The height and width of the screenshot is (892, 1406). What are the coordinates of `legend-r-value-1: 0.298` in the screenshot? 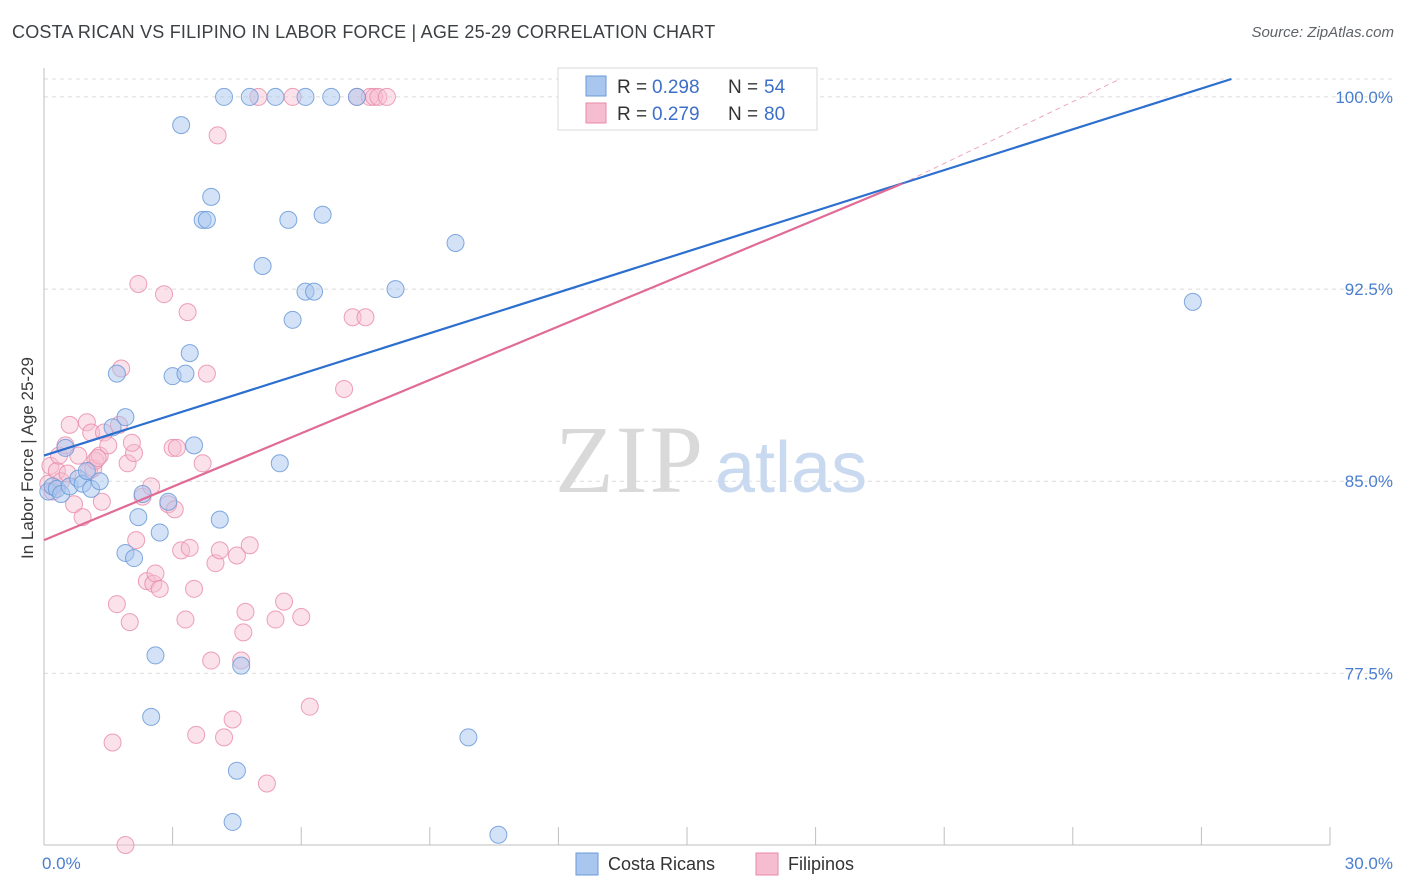 It's located at (676, 87).